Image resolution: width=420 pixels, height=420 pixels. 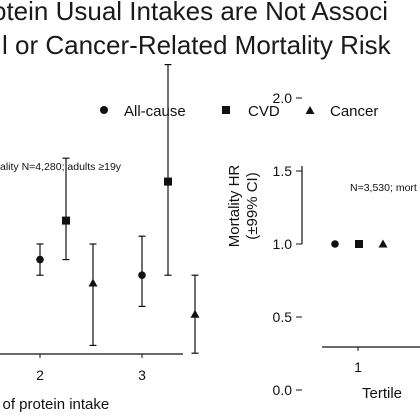 I want to click on right-y-axis-title-line-2: (±99% CI), so click(x=252, y=205).